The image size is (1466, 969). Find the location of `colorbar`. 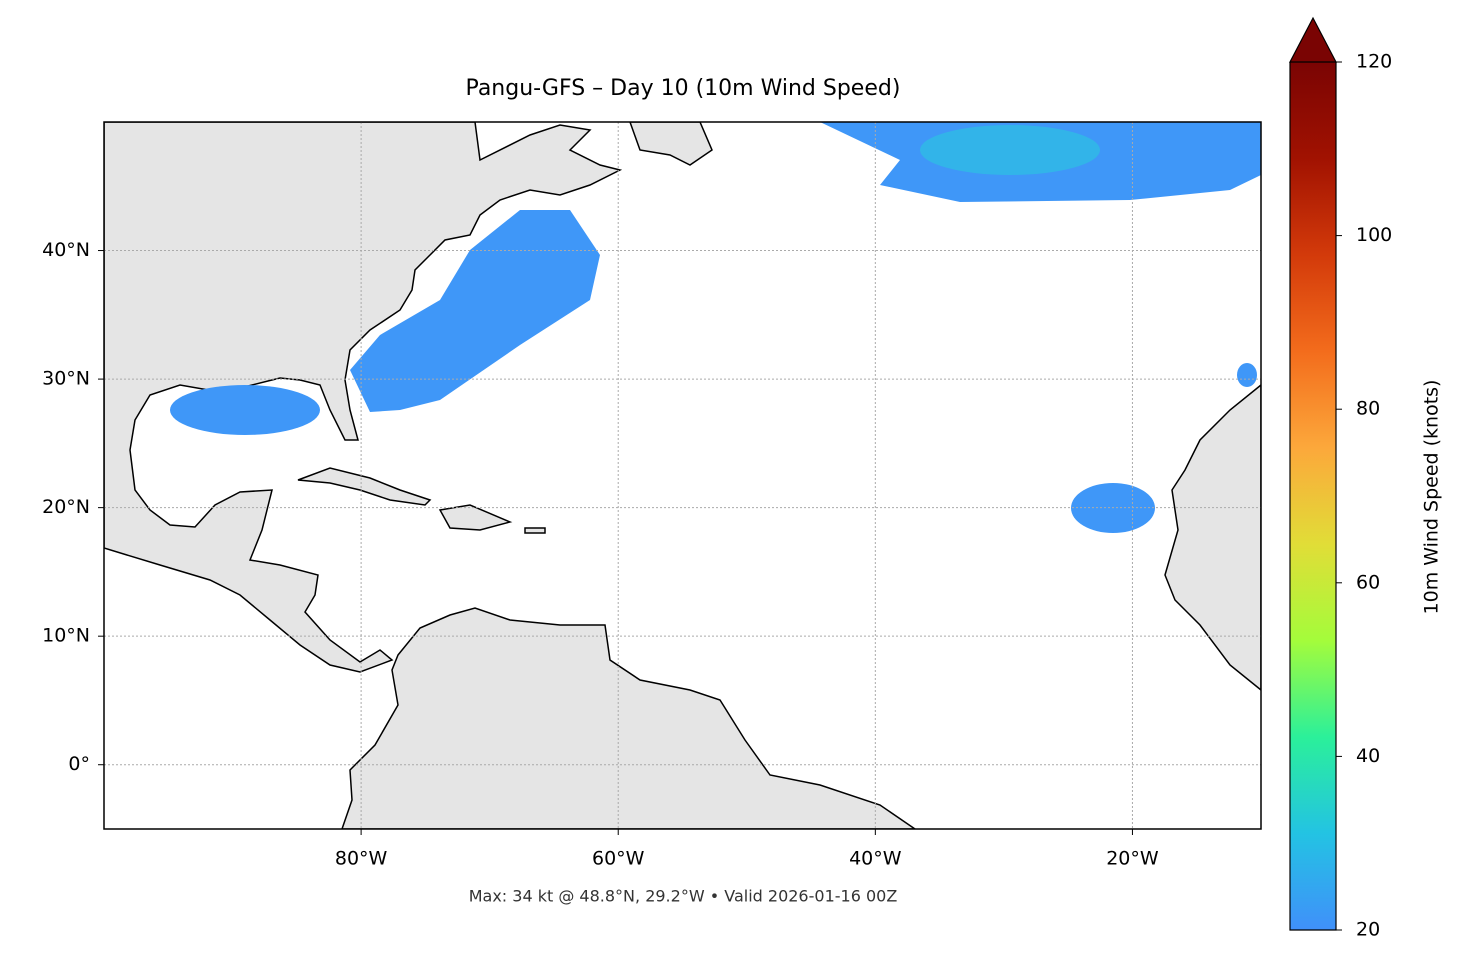

colorbar is located at coordinates (1313, 496).